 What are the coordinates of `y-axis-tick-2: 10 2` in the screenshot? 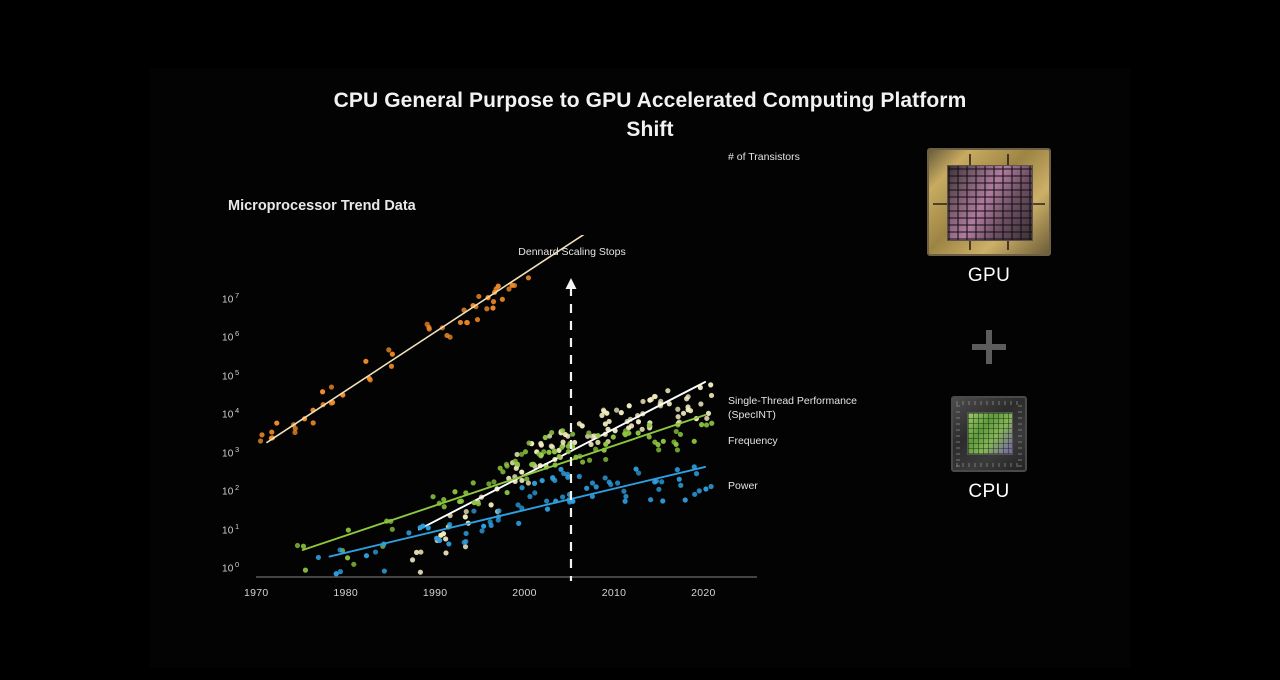 It's located at (231, 490).